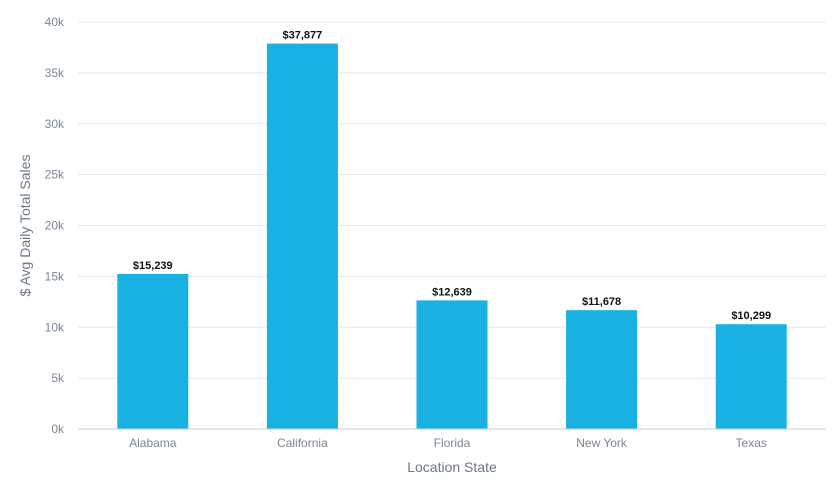  What do you see at coordinates (303, 36) in the screenshot?
I see `bar-value-label: $37,877` at bounding box center [303, 36].